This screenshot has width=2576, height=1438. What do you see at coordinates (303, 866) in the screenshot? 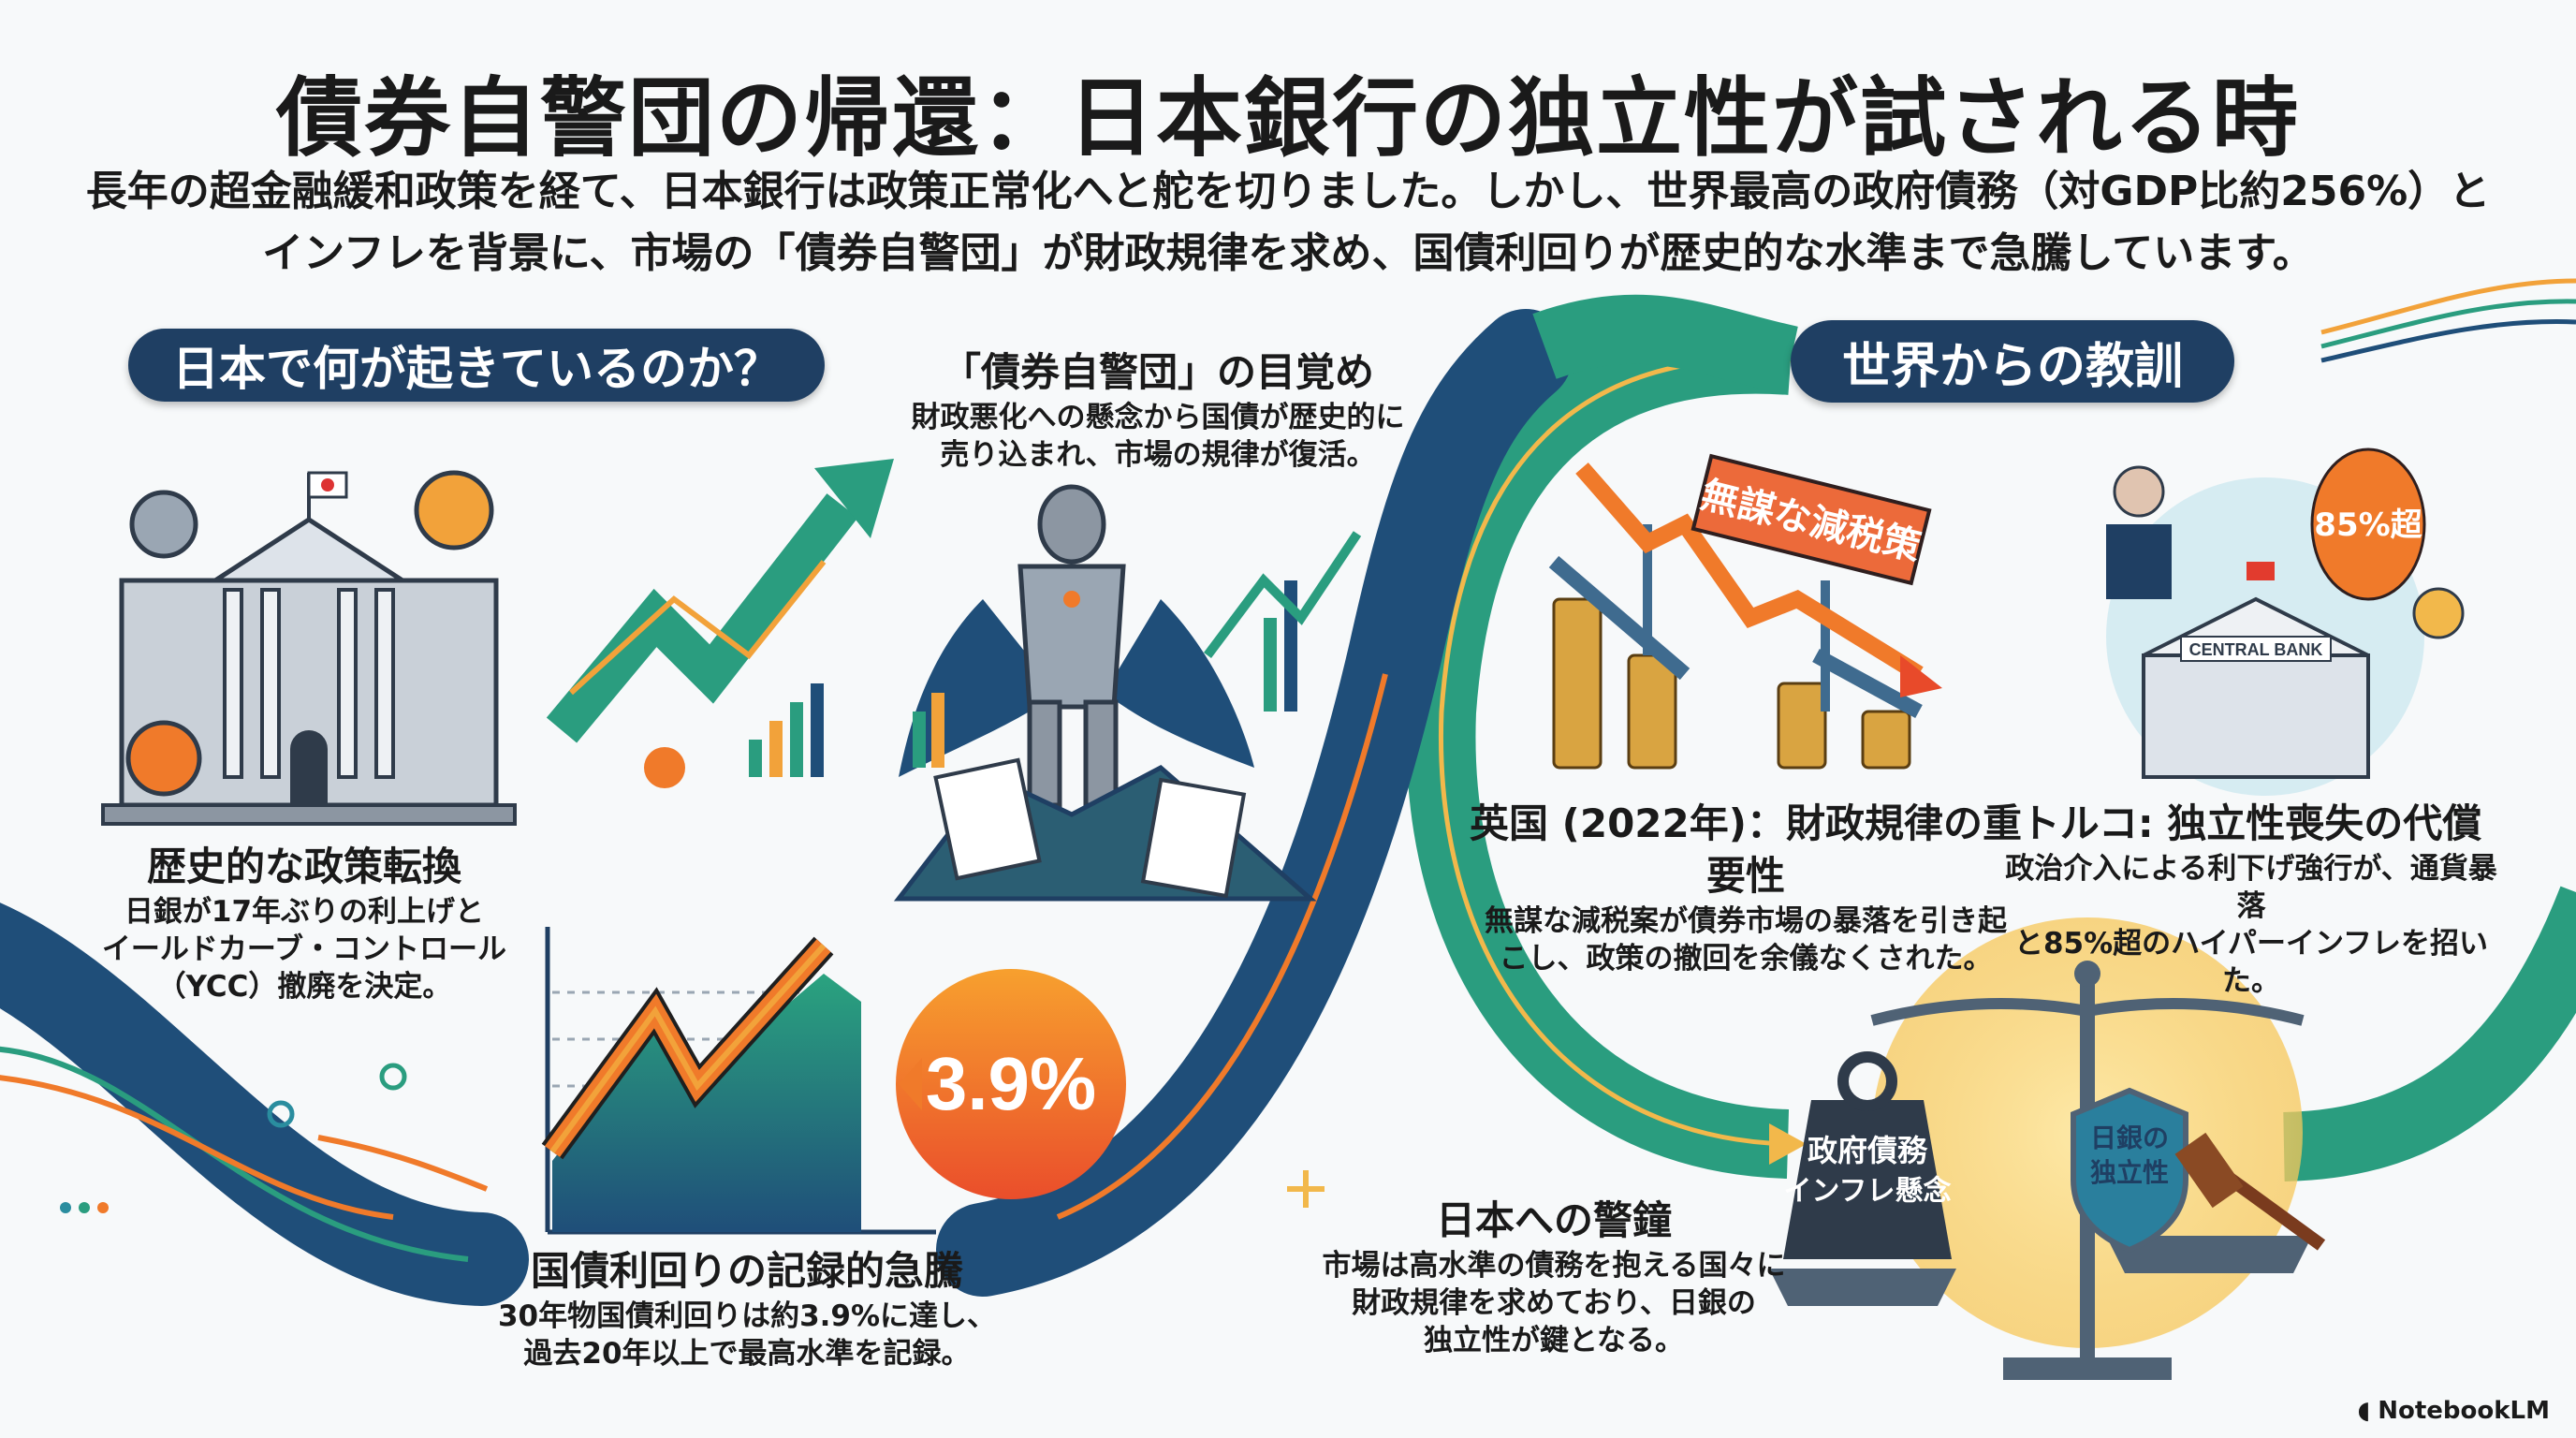
I see `policy-shift-heading: 歴史的な政策転換` at bounding box center [303, 866].